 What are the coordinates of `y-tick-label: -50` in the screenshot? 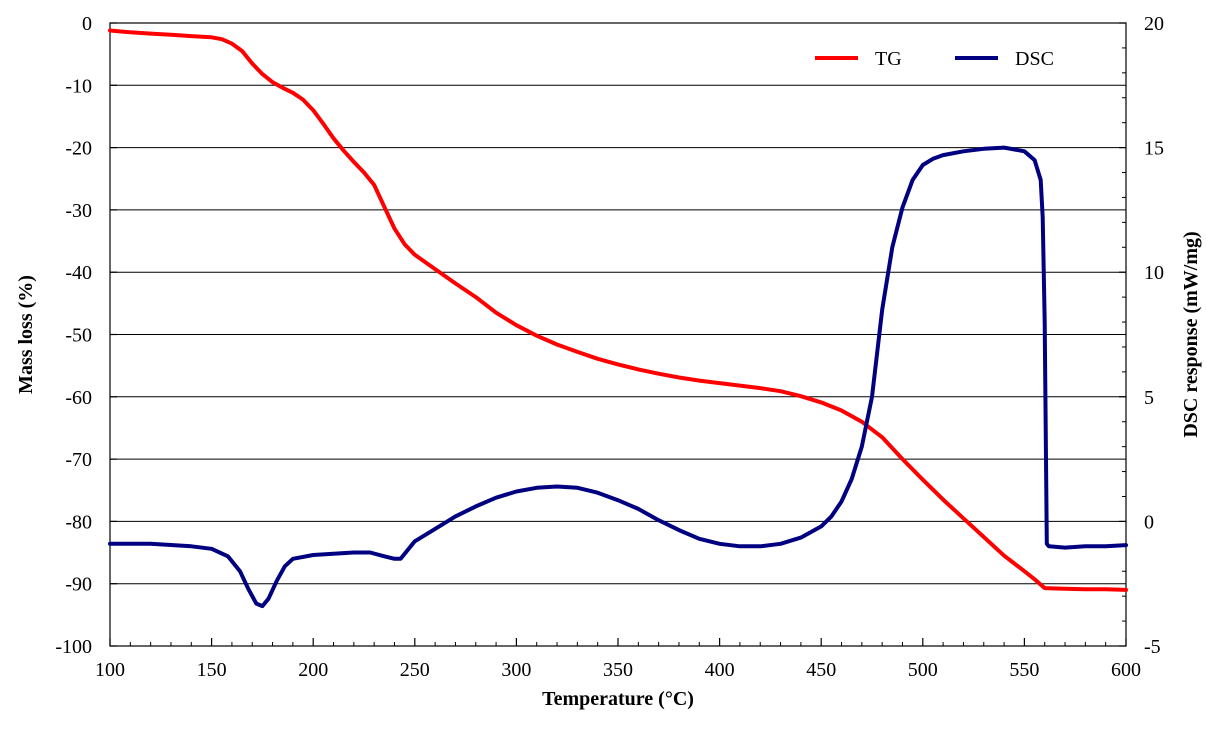 It's located at (78, 336).